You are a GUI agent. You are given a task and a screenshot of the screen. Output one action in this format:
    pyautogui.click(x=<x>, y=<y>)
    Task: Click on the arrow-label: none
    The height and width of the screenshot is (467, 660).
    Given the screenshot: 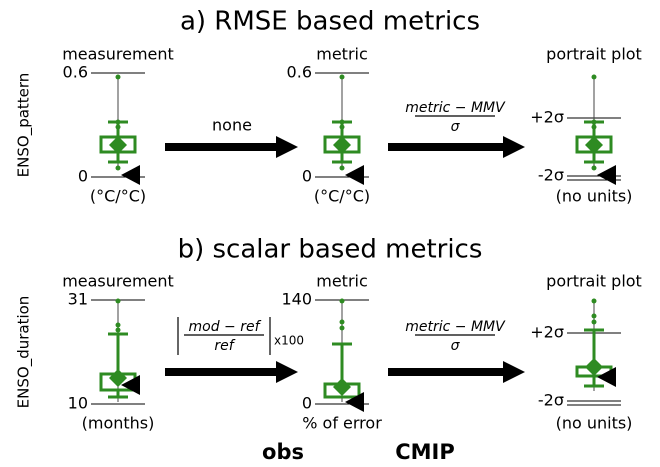 What is the action you would take?
    pyautogui.click(x=232, y=125)
    